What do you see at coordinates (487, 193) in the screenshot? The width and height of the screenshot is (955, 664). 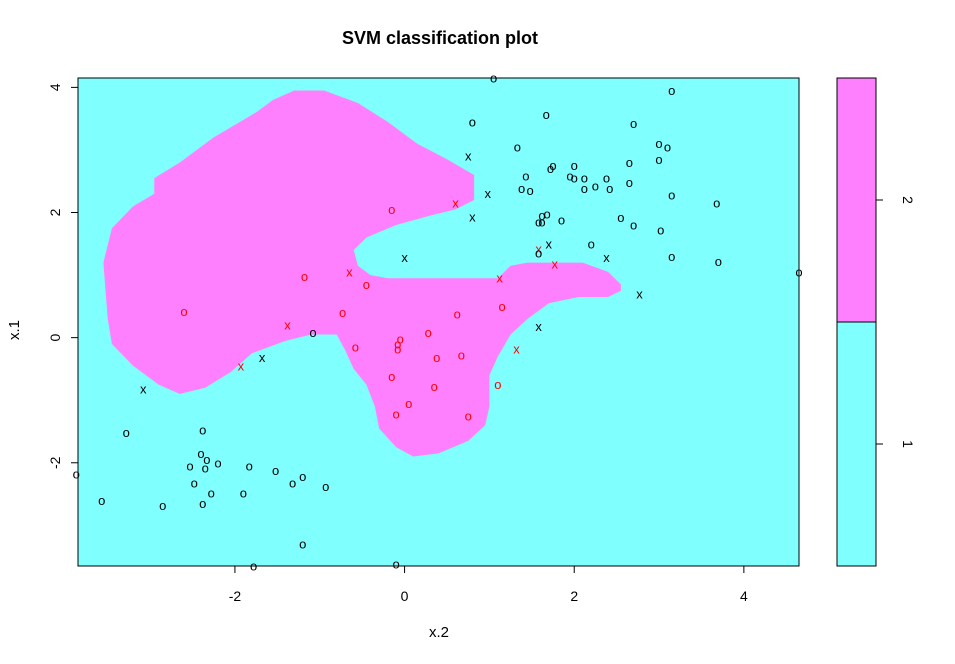 I see `data-point-x-25: x` at bounding box center [487, 193].